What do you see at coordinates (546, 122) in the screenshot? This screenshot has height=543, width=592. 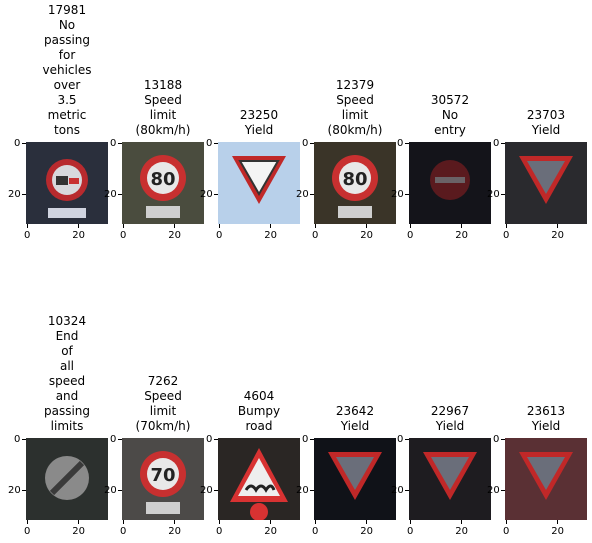 I see `panel-title: 23703 Yield` at bounding box center [546, 122].